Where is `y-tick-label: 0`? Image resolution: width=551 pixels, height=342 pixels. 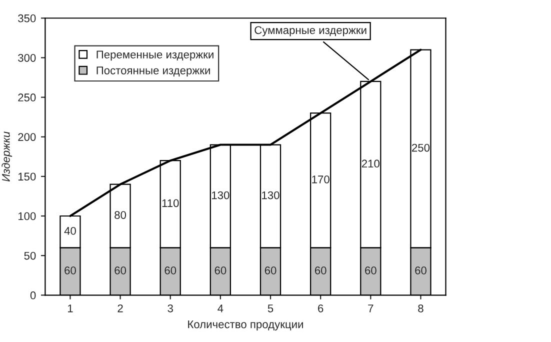
y-tick-label: 0 is located at coordinates (33, 295).